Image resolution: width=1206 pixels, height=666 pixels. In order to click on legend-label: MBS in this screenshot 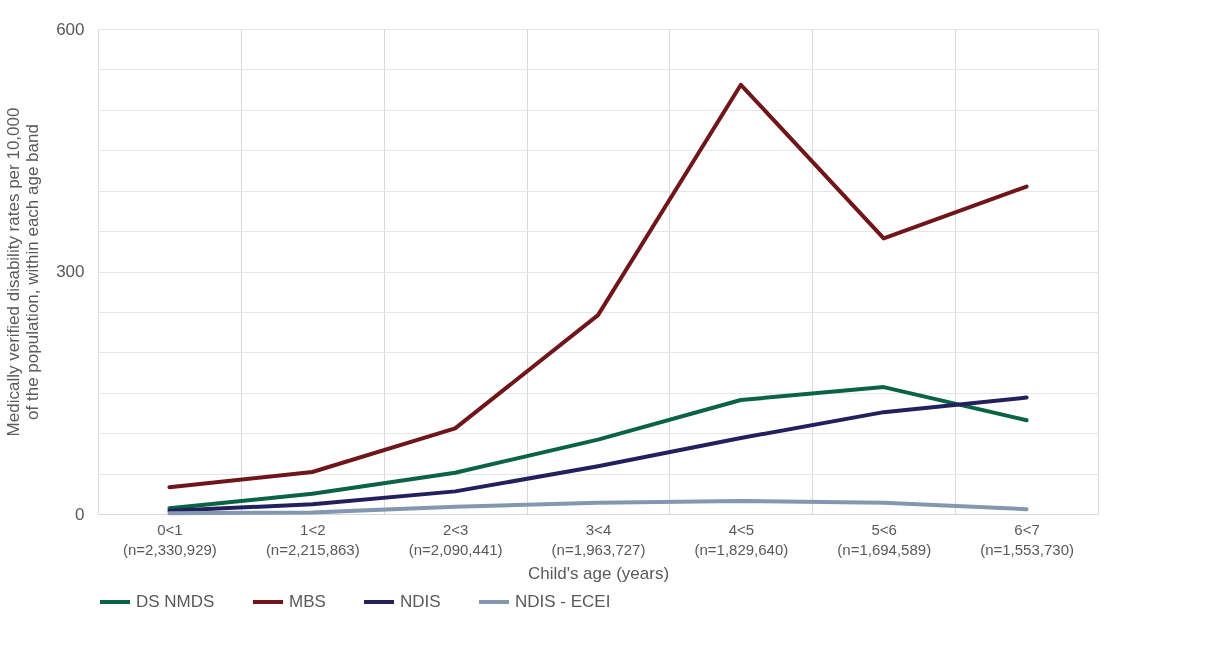, I will do `click(307, 601)`.